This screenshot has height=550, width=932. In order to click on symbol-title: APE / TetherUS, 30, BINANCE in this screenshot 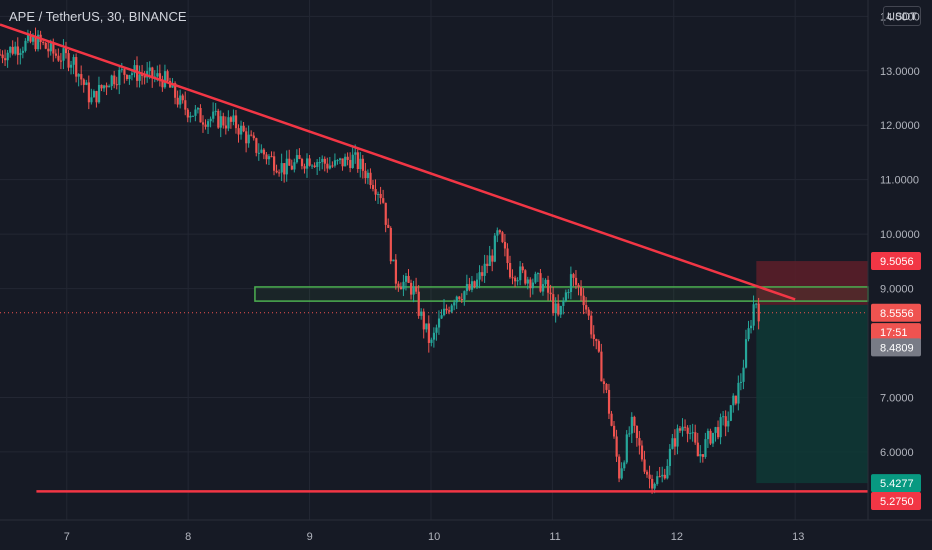, I will do `click(98, 16)`.